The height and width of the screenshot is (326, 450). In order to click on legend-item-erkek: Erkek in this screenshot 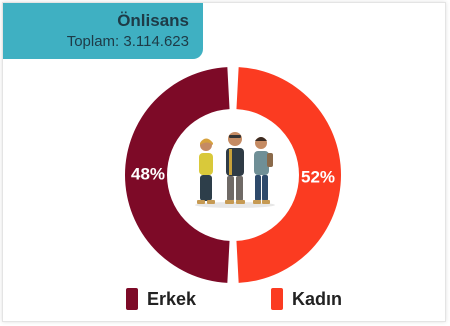, I will do `click(161, 299)`.